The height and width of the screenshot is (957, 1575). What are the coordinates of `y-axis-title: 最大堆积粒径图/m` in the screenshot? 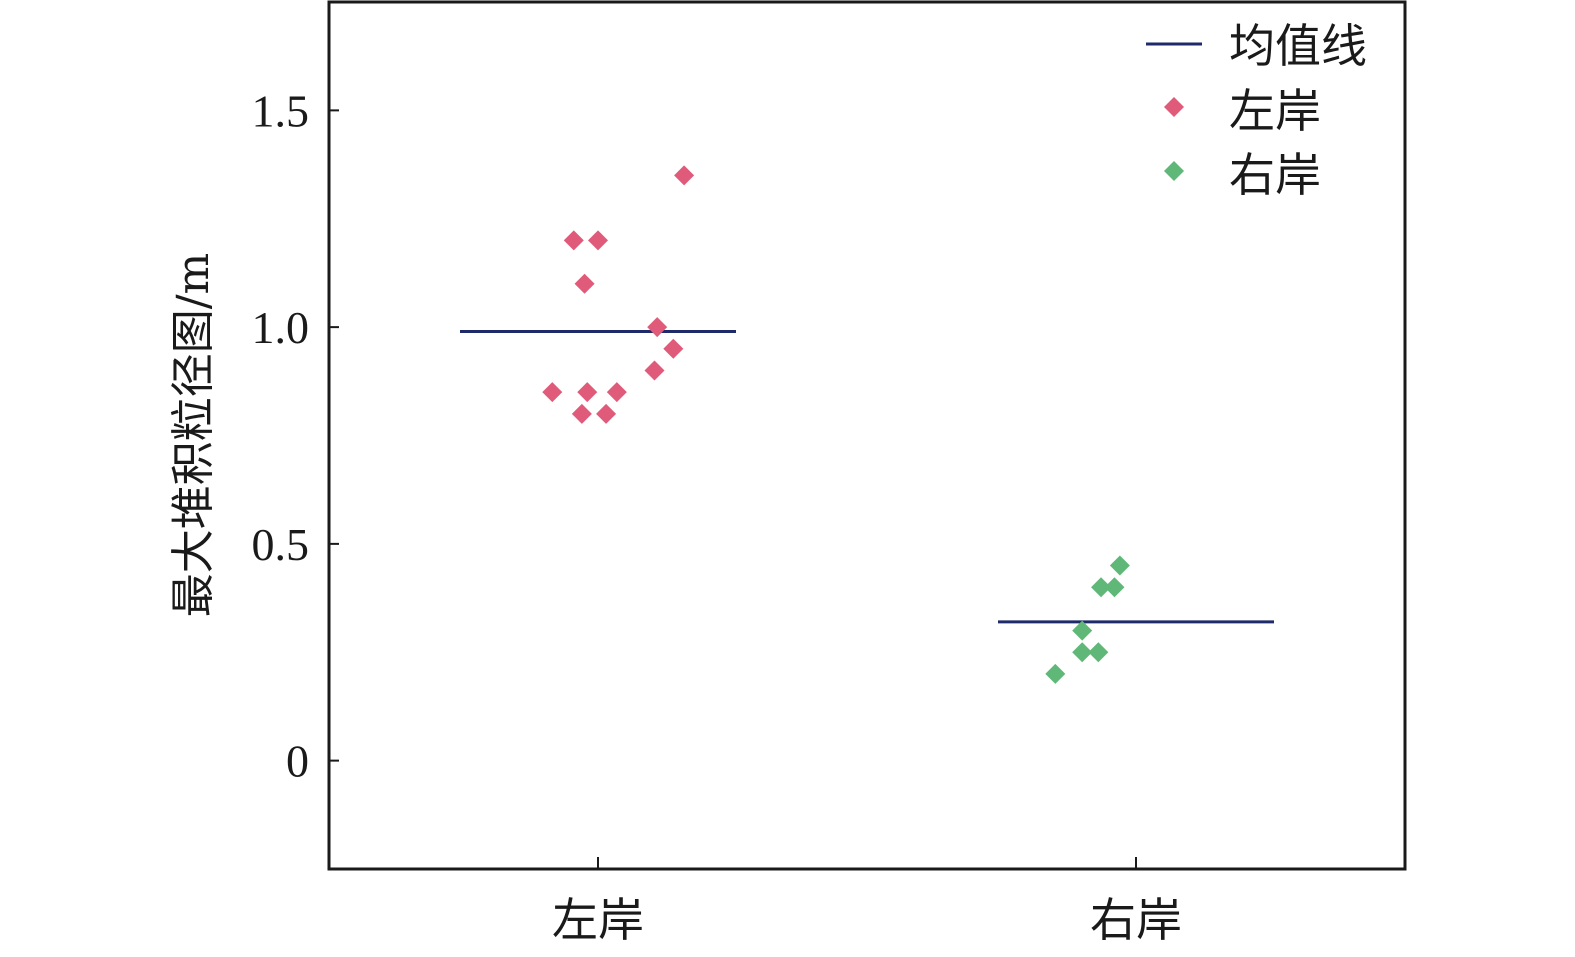 It's located at (193, 435).